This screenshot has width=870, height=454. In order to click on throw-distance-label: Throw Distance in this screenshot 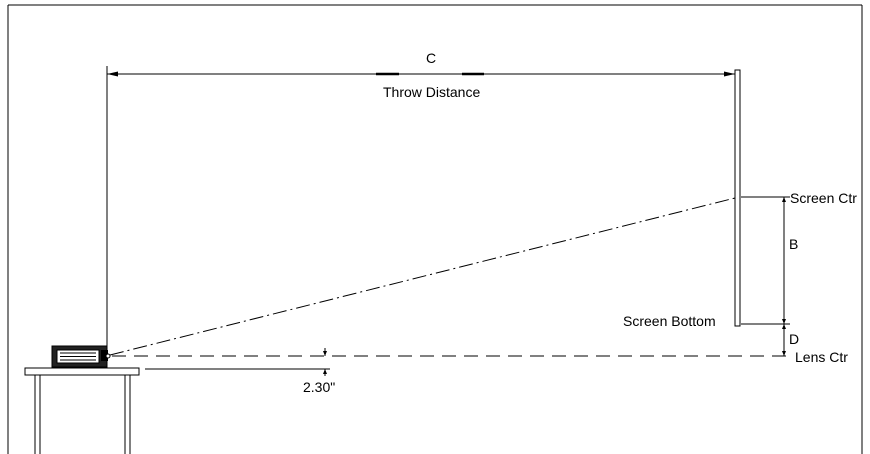, I will do `click(431, 92)`.